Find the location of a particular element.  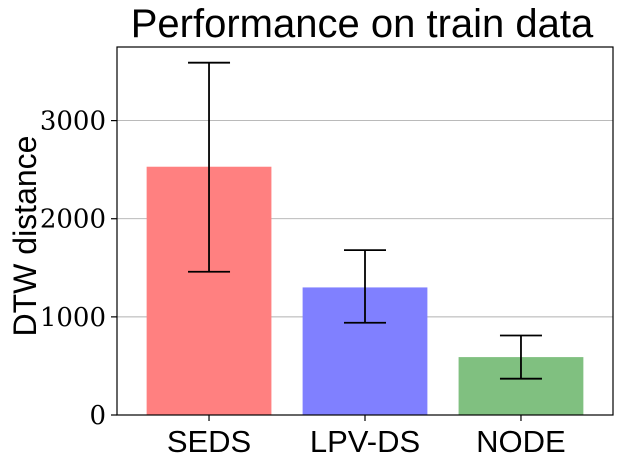

y-tick-label: 1000 is located at coordinates (73, 318).